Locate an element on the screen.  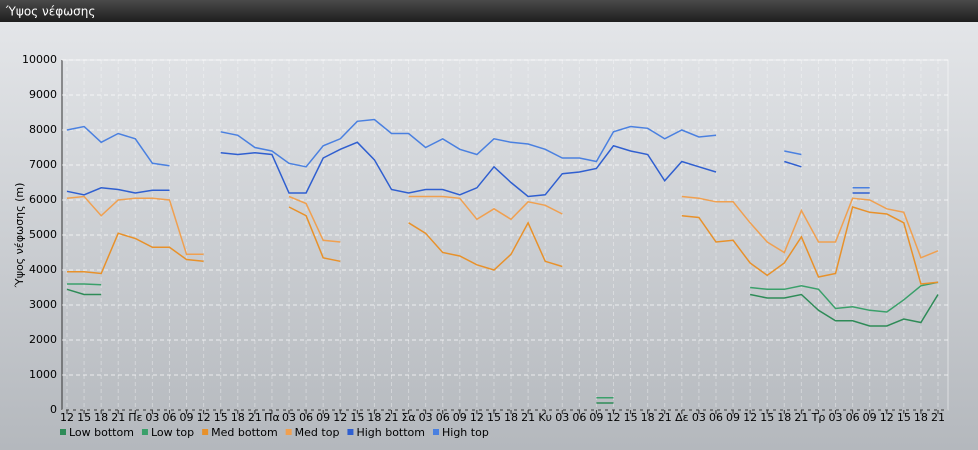
x-tick-label: Κυ is located at coordinates (545, 417).